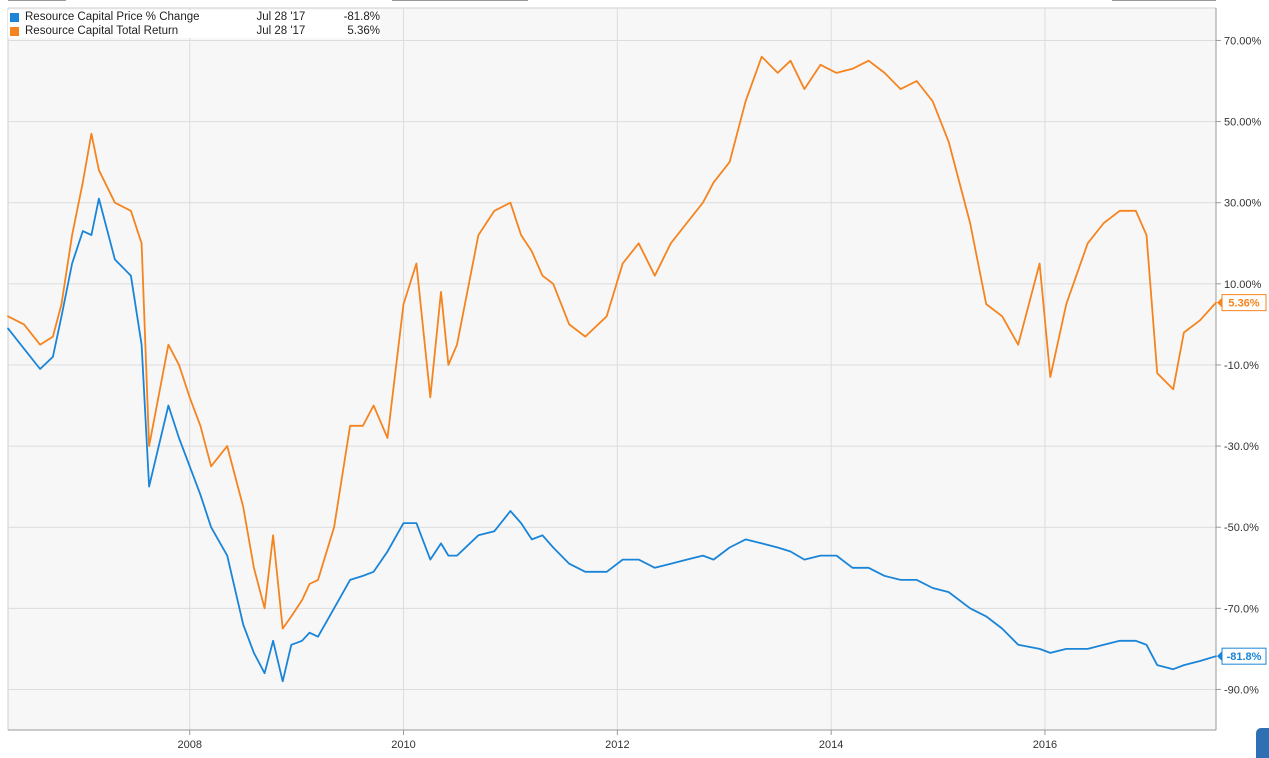  I want to click on y-tick-label: 70.00%, so click(1243, 41).